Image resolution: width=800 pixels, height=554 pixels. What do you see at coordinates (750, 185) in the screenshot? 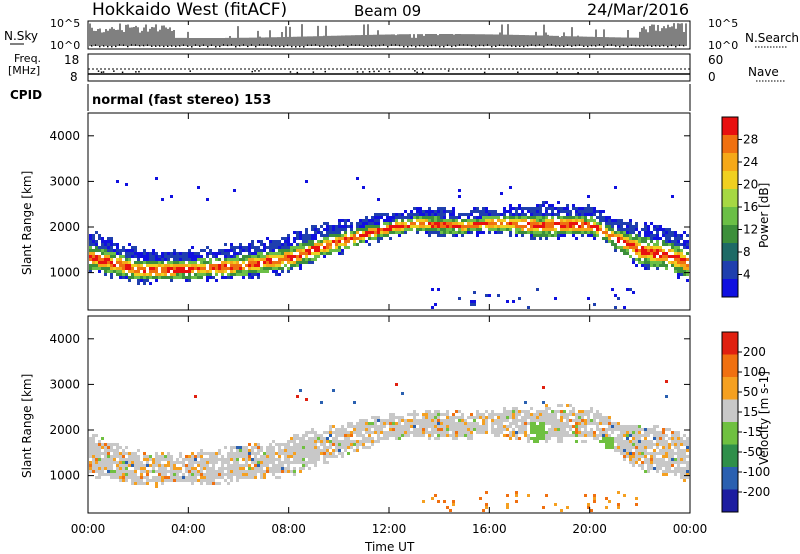
I see `colorbar-tick-label: 20` at bounding box center [750, 185].